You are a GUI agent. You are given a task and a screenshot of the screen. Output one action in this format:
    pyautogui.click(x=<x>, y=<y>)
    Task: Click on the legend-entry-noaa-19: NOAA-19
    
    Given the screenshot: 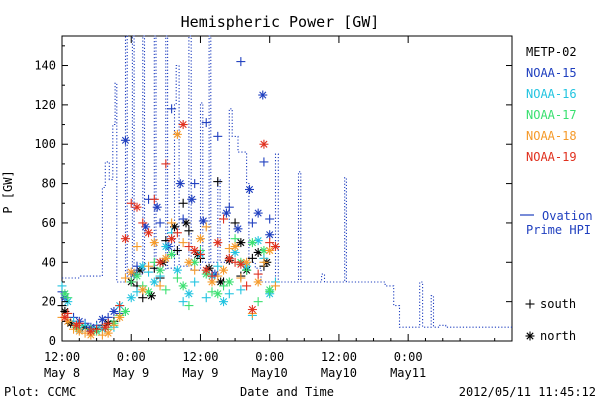 What is the action you would take?
    pyautogui.click(x=551, y=157)
    